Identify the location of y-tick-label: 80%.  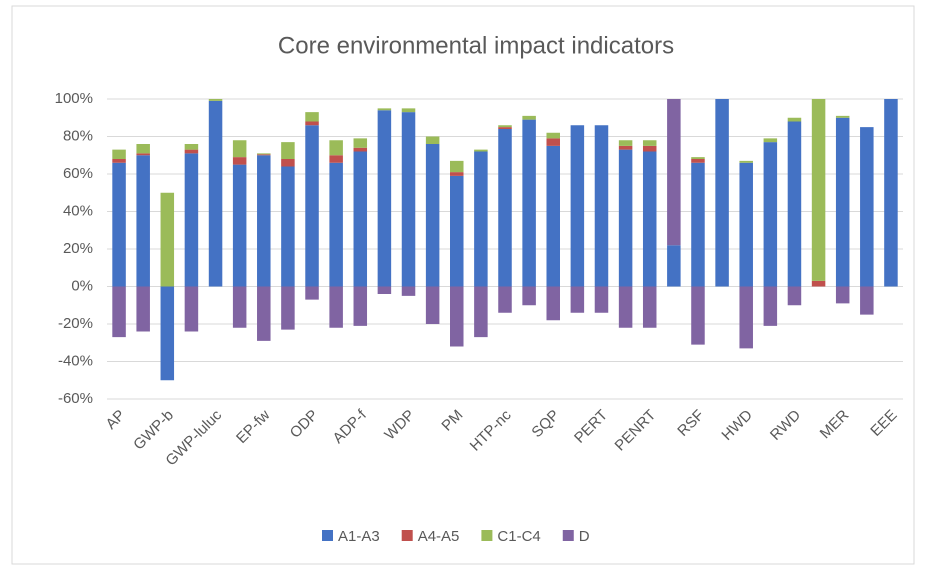
(78, 135).